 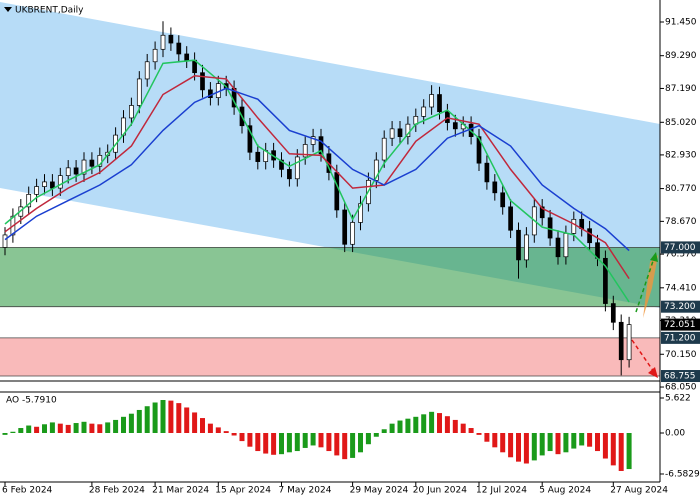 What do you see at coordinates (682, 474) in the screenshot?
I see `ao-tick-label: -6.5829` at bounding box center [682, 474].